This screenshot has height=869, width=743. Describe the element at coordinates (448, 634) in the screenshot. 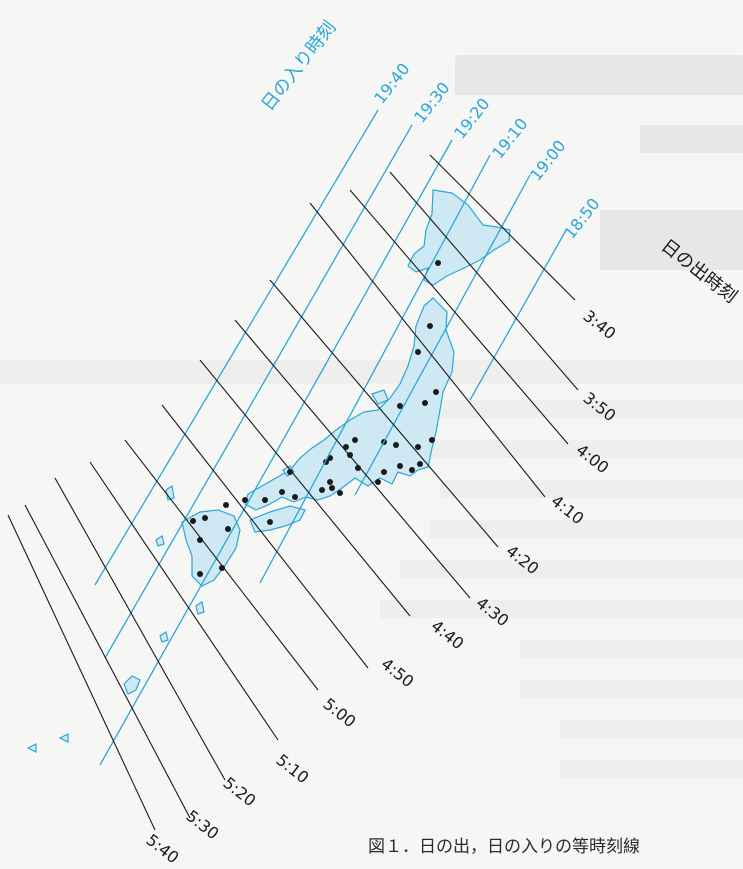

I see `sunrise-label-440: 4:40` at that location.